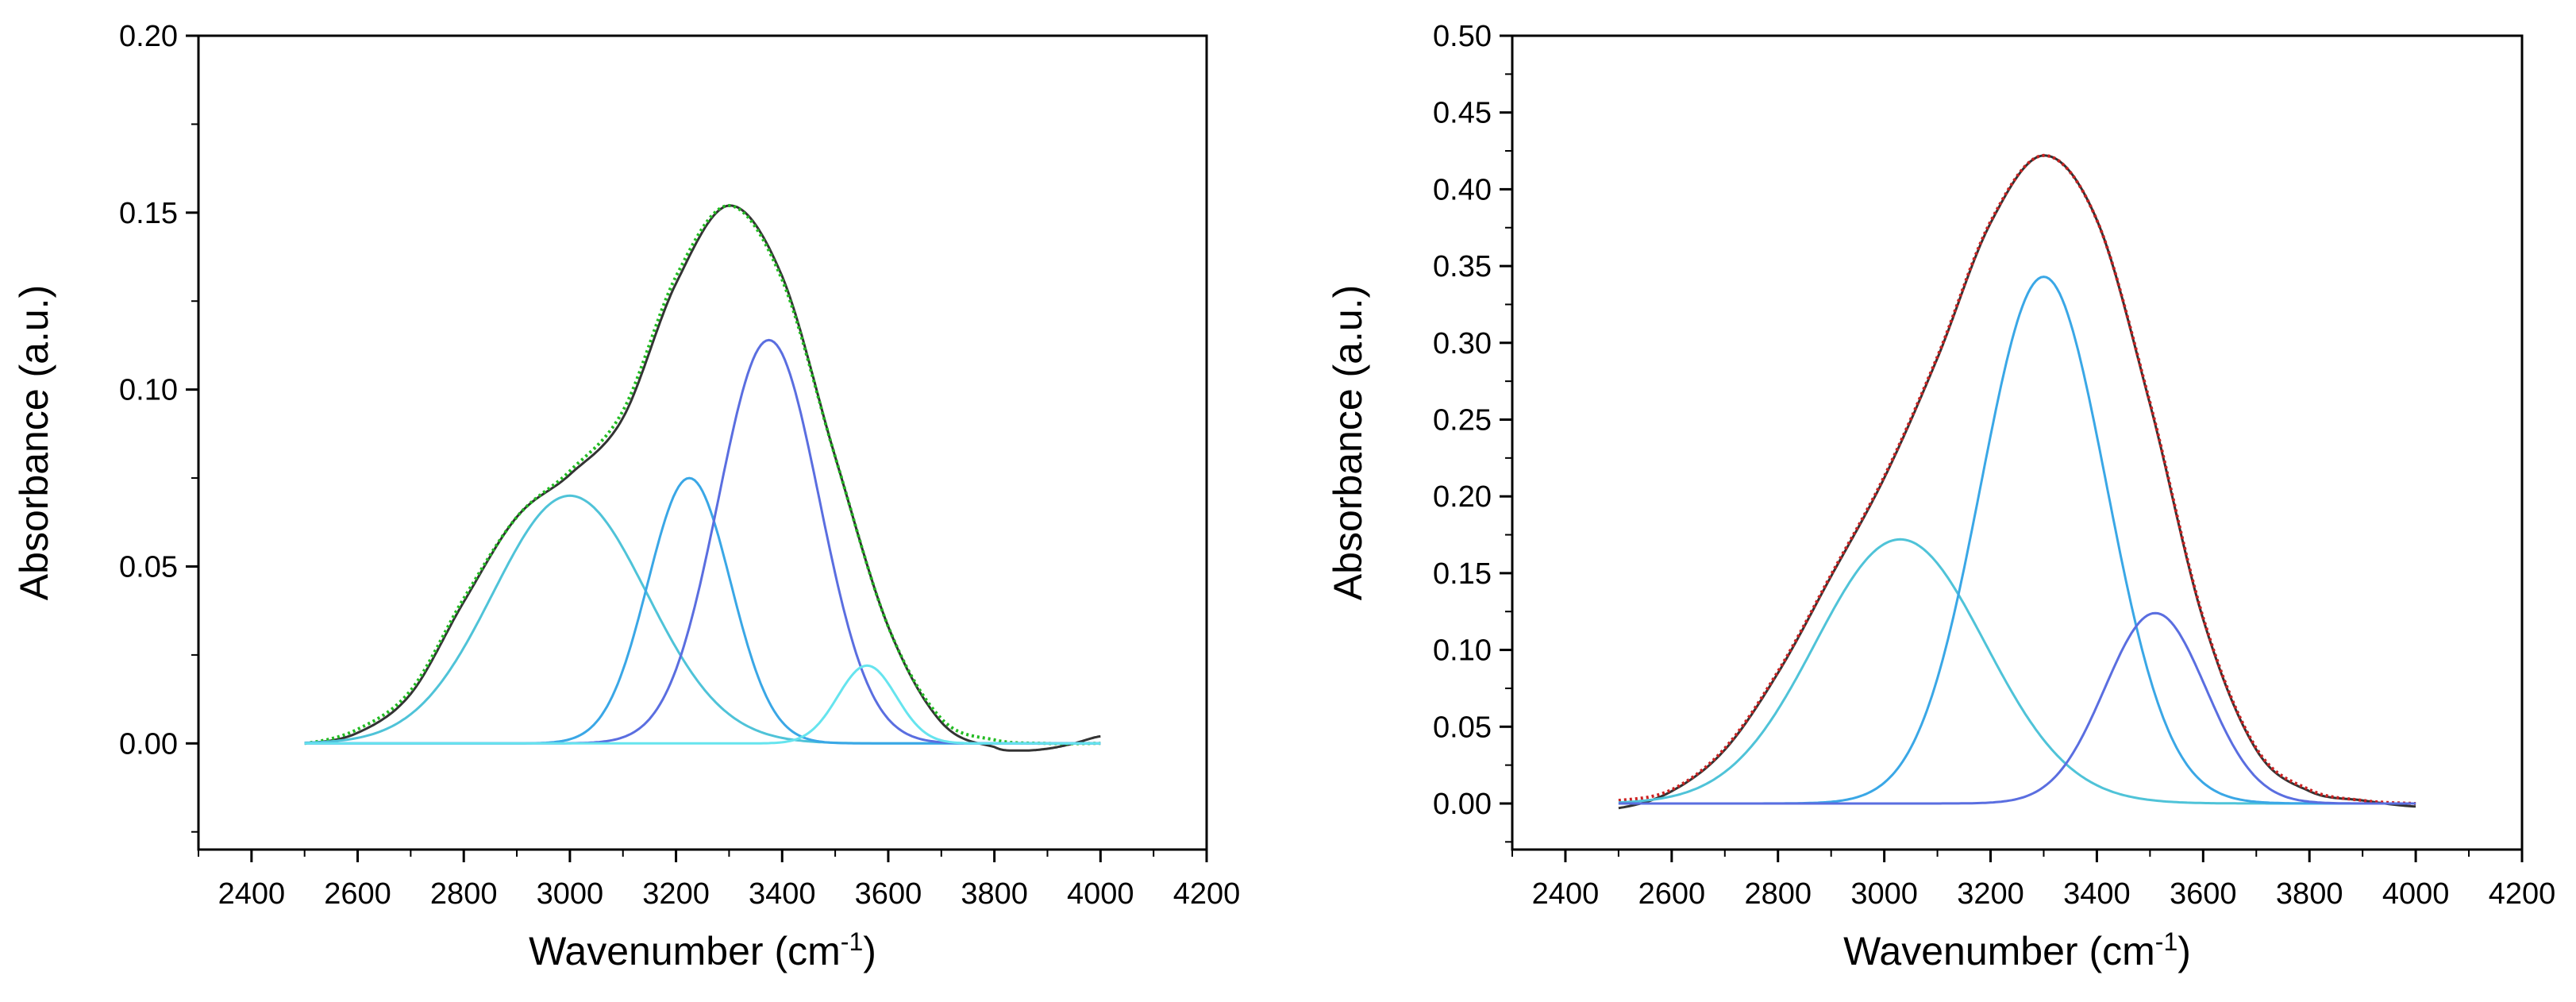  I want to click on y-tick-label: 0.50, so click(1462, 36).